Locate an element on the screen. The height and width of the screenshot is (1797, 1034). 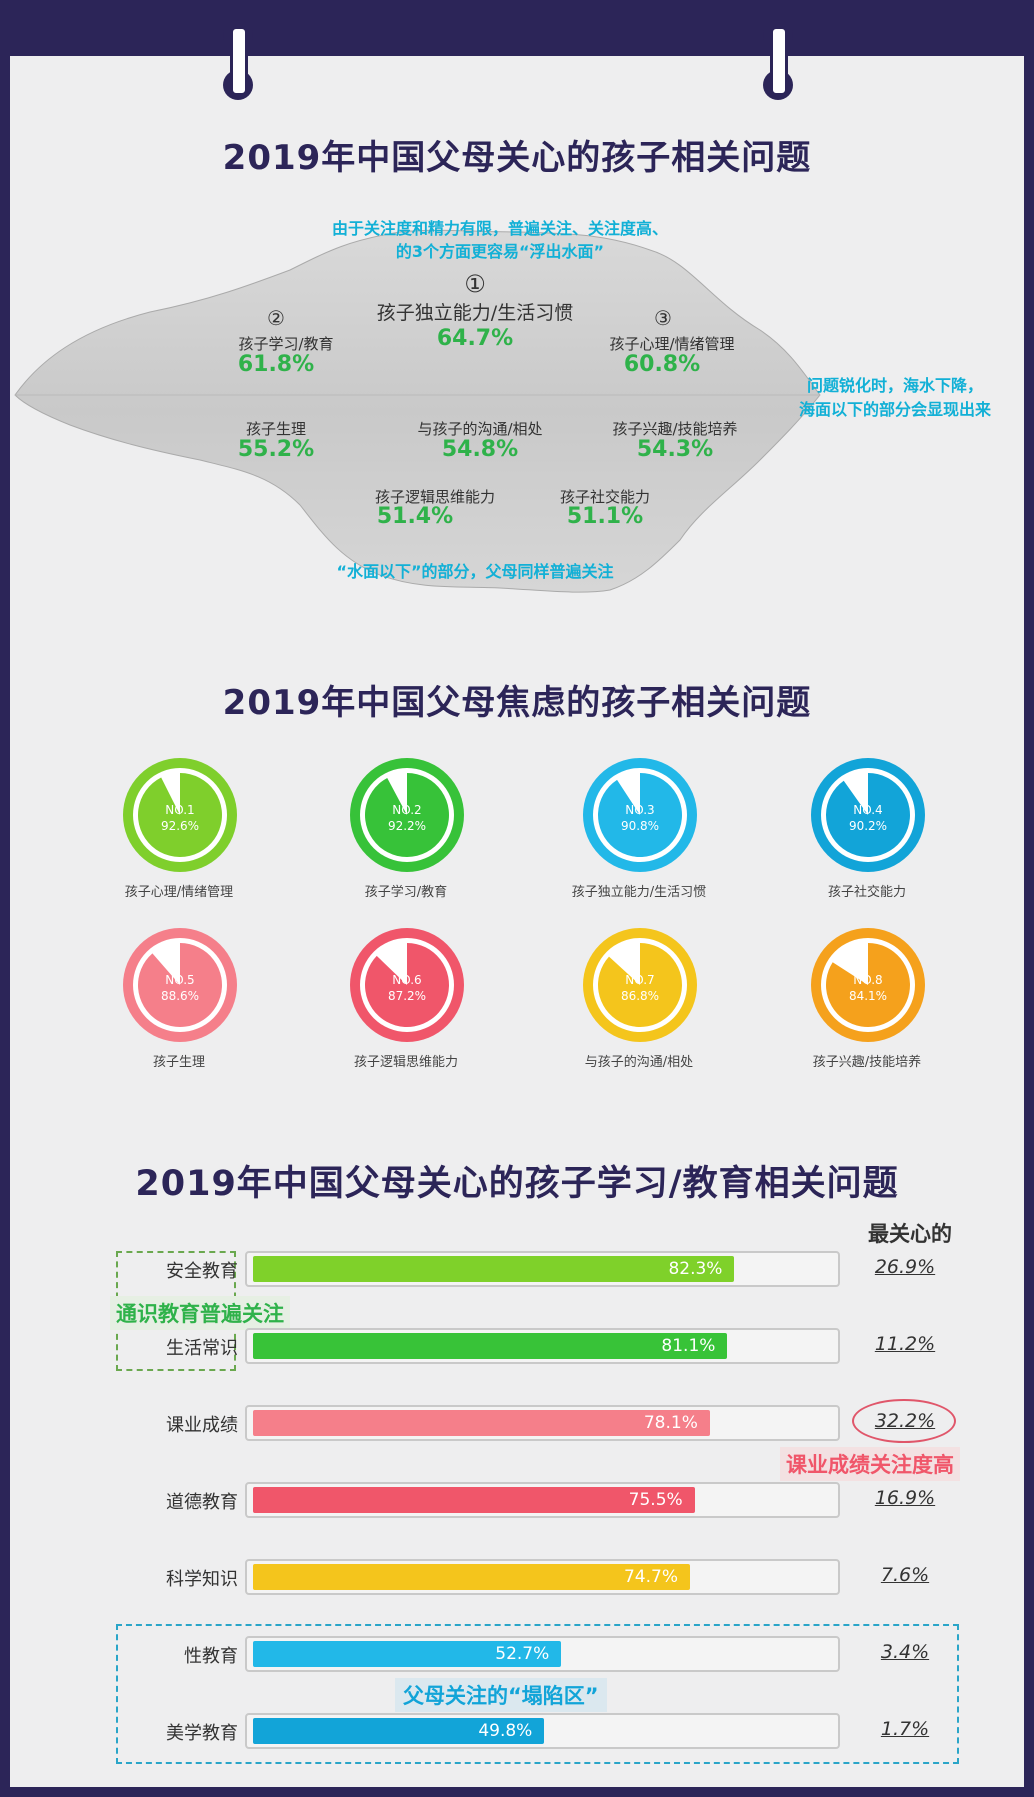
bar-fill: 49.8% is located at coordinates (399, 1731).